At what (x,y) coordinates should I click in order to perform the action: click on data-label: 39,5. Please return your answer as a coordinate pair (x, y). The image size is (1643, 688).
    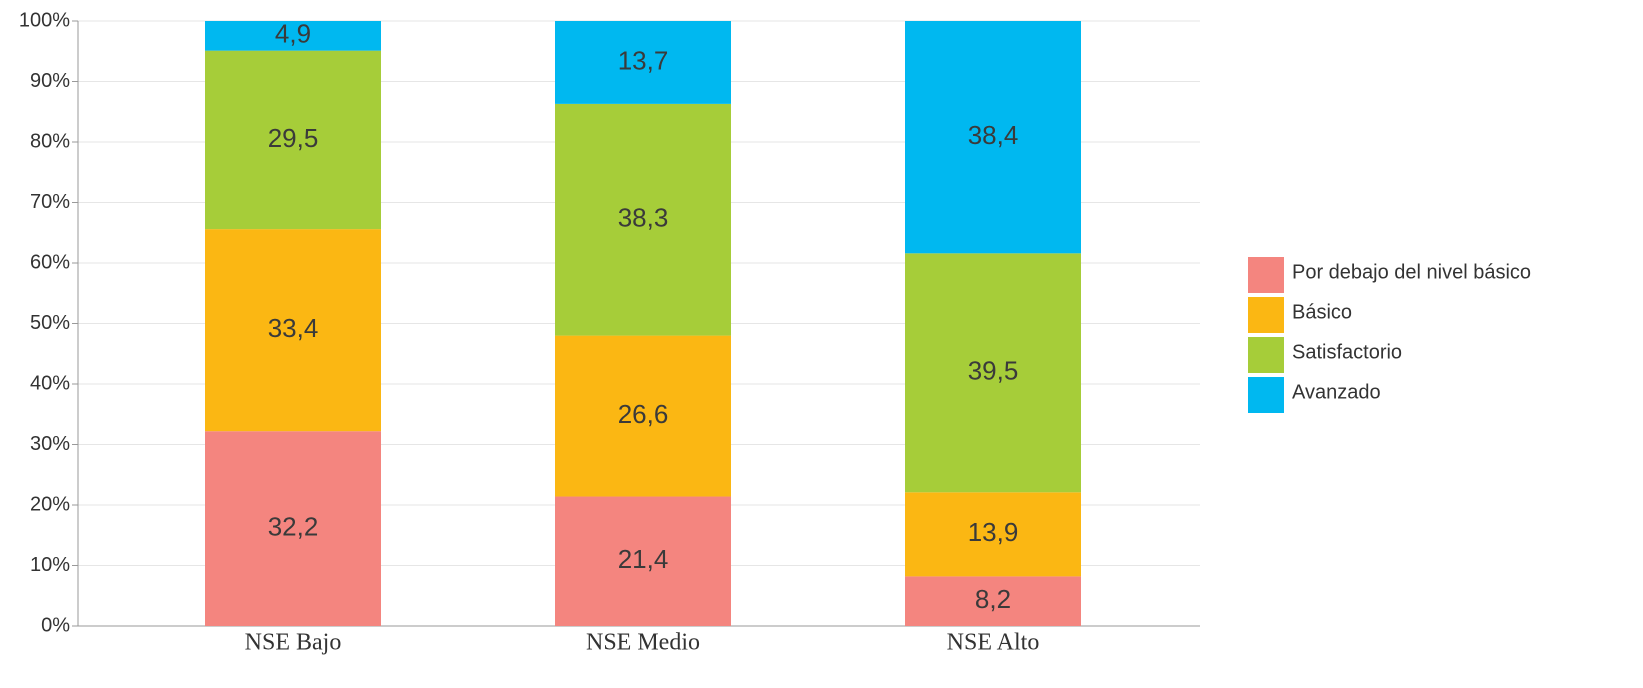
    Looking at the image, I should click on (993, 371).